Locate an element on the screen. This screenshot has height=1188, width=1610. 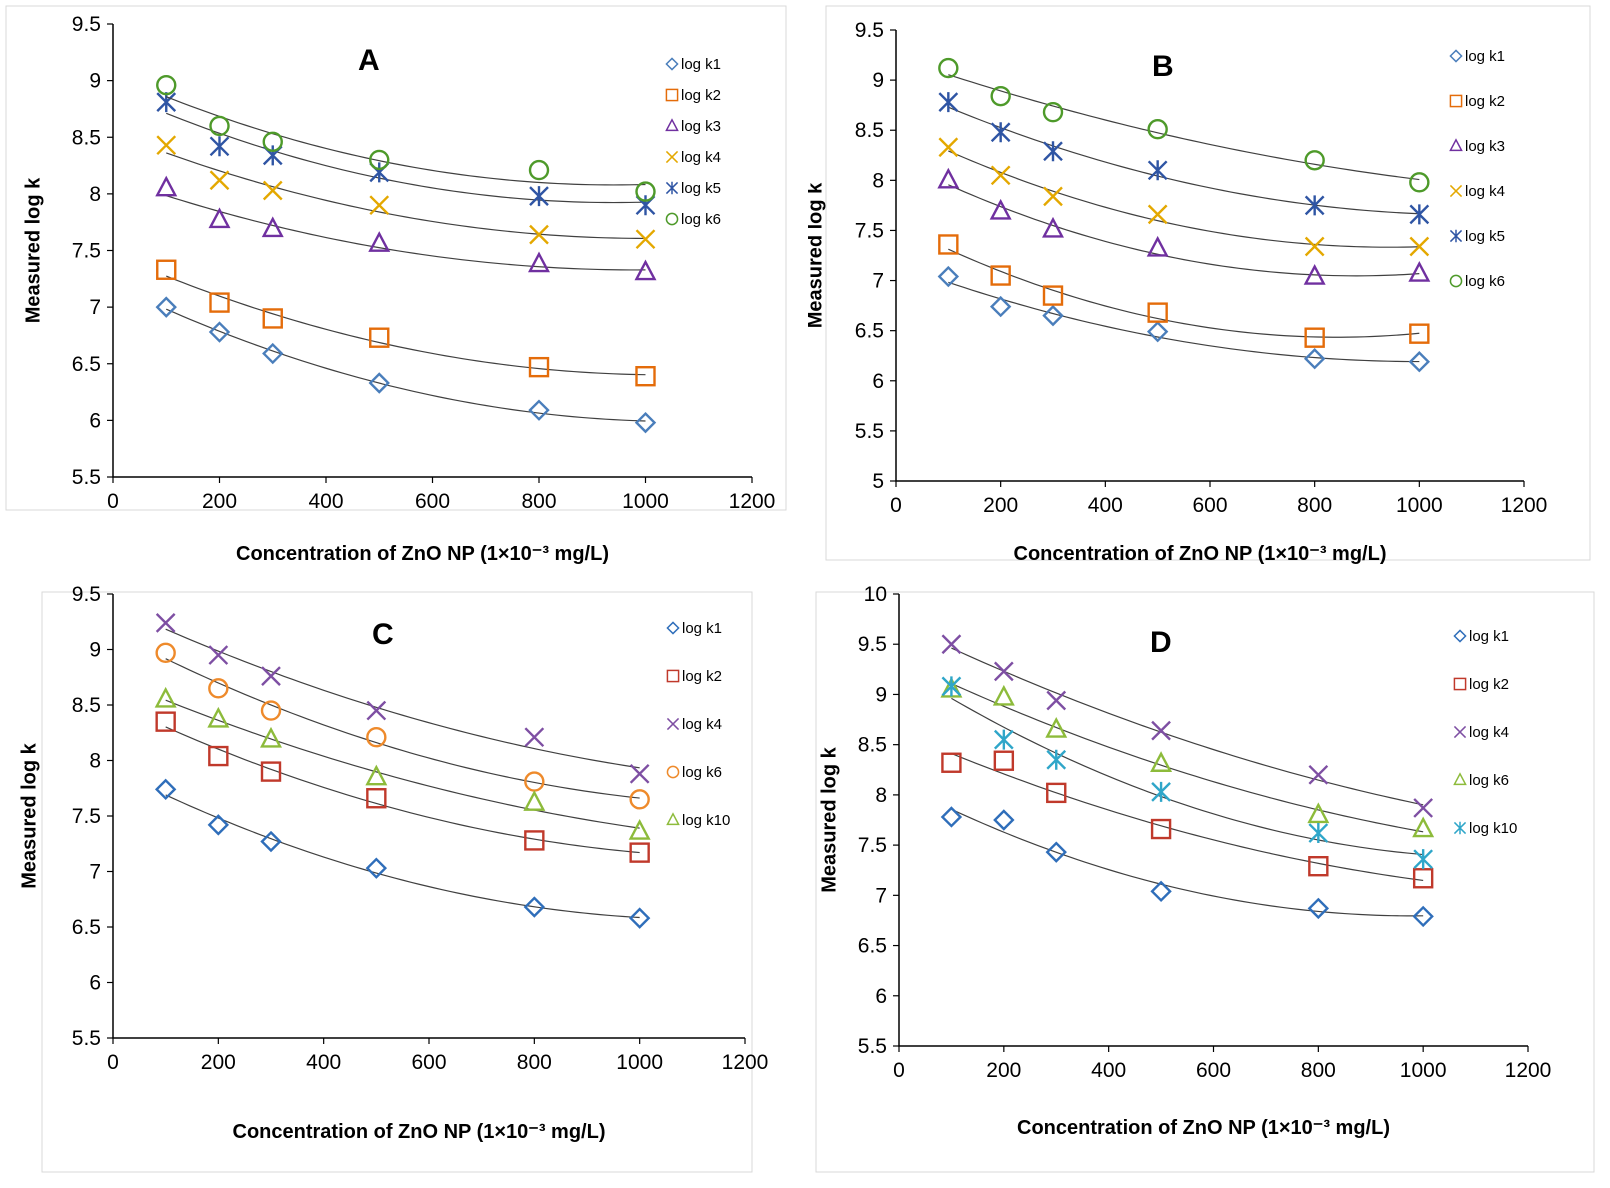
series-log-k10 is located at coordinates (402, 763).